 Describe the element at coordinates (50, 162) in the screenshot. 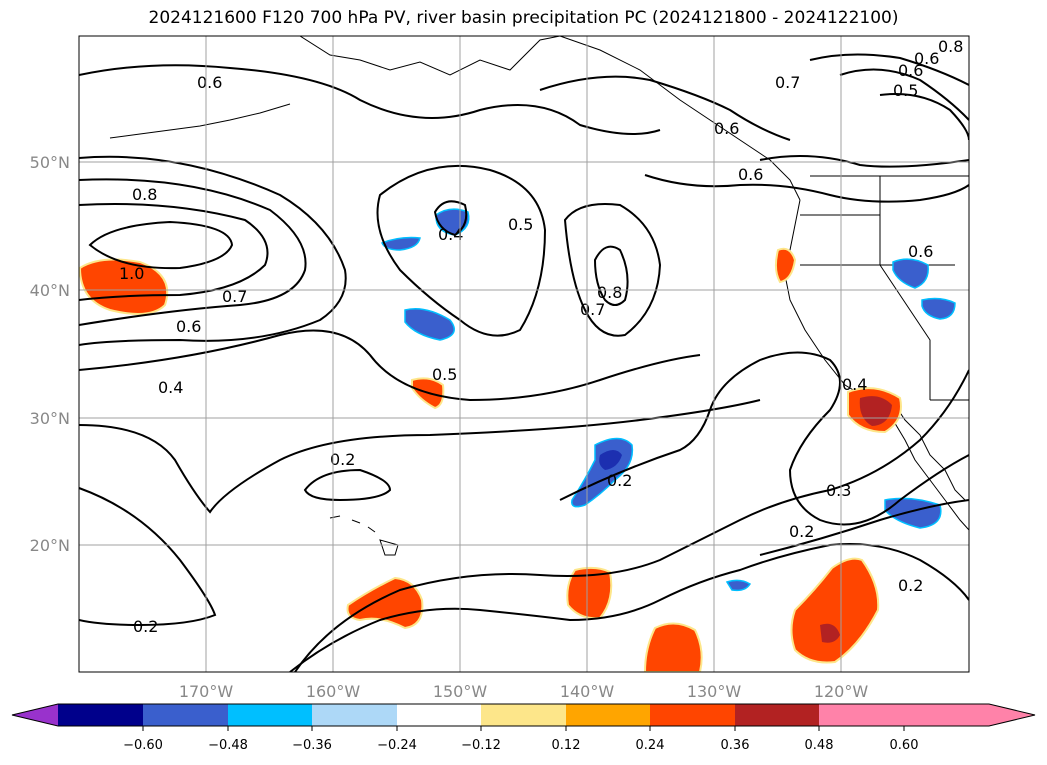

I see `lat-label-50n: 50°N` at that location.